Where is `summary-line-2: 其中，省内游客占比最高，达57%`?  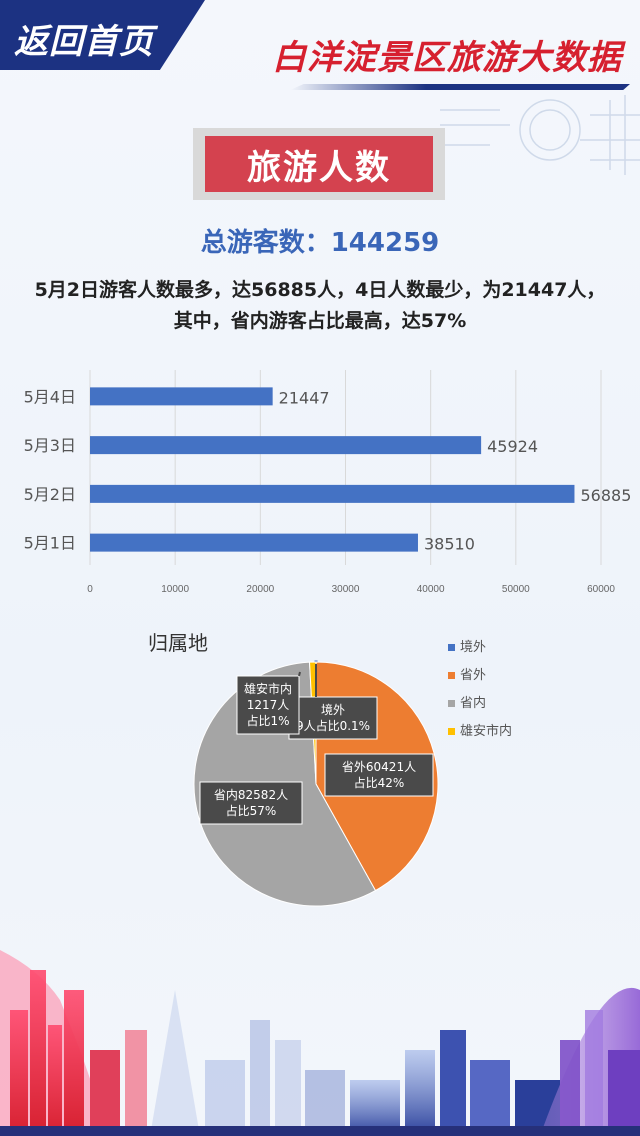
summary-line-2: 其中，省内游客占比最高，达57% is located at coordinates (320, 321).